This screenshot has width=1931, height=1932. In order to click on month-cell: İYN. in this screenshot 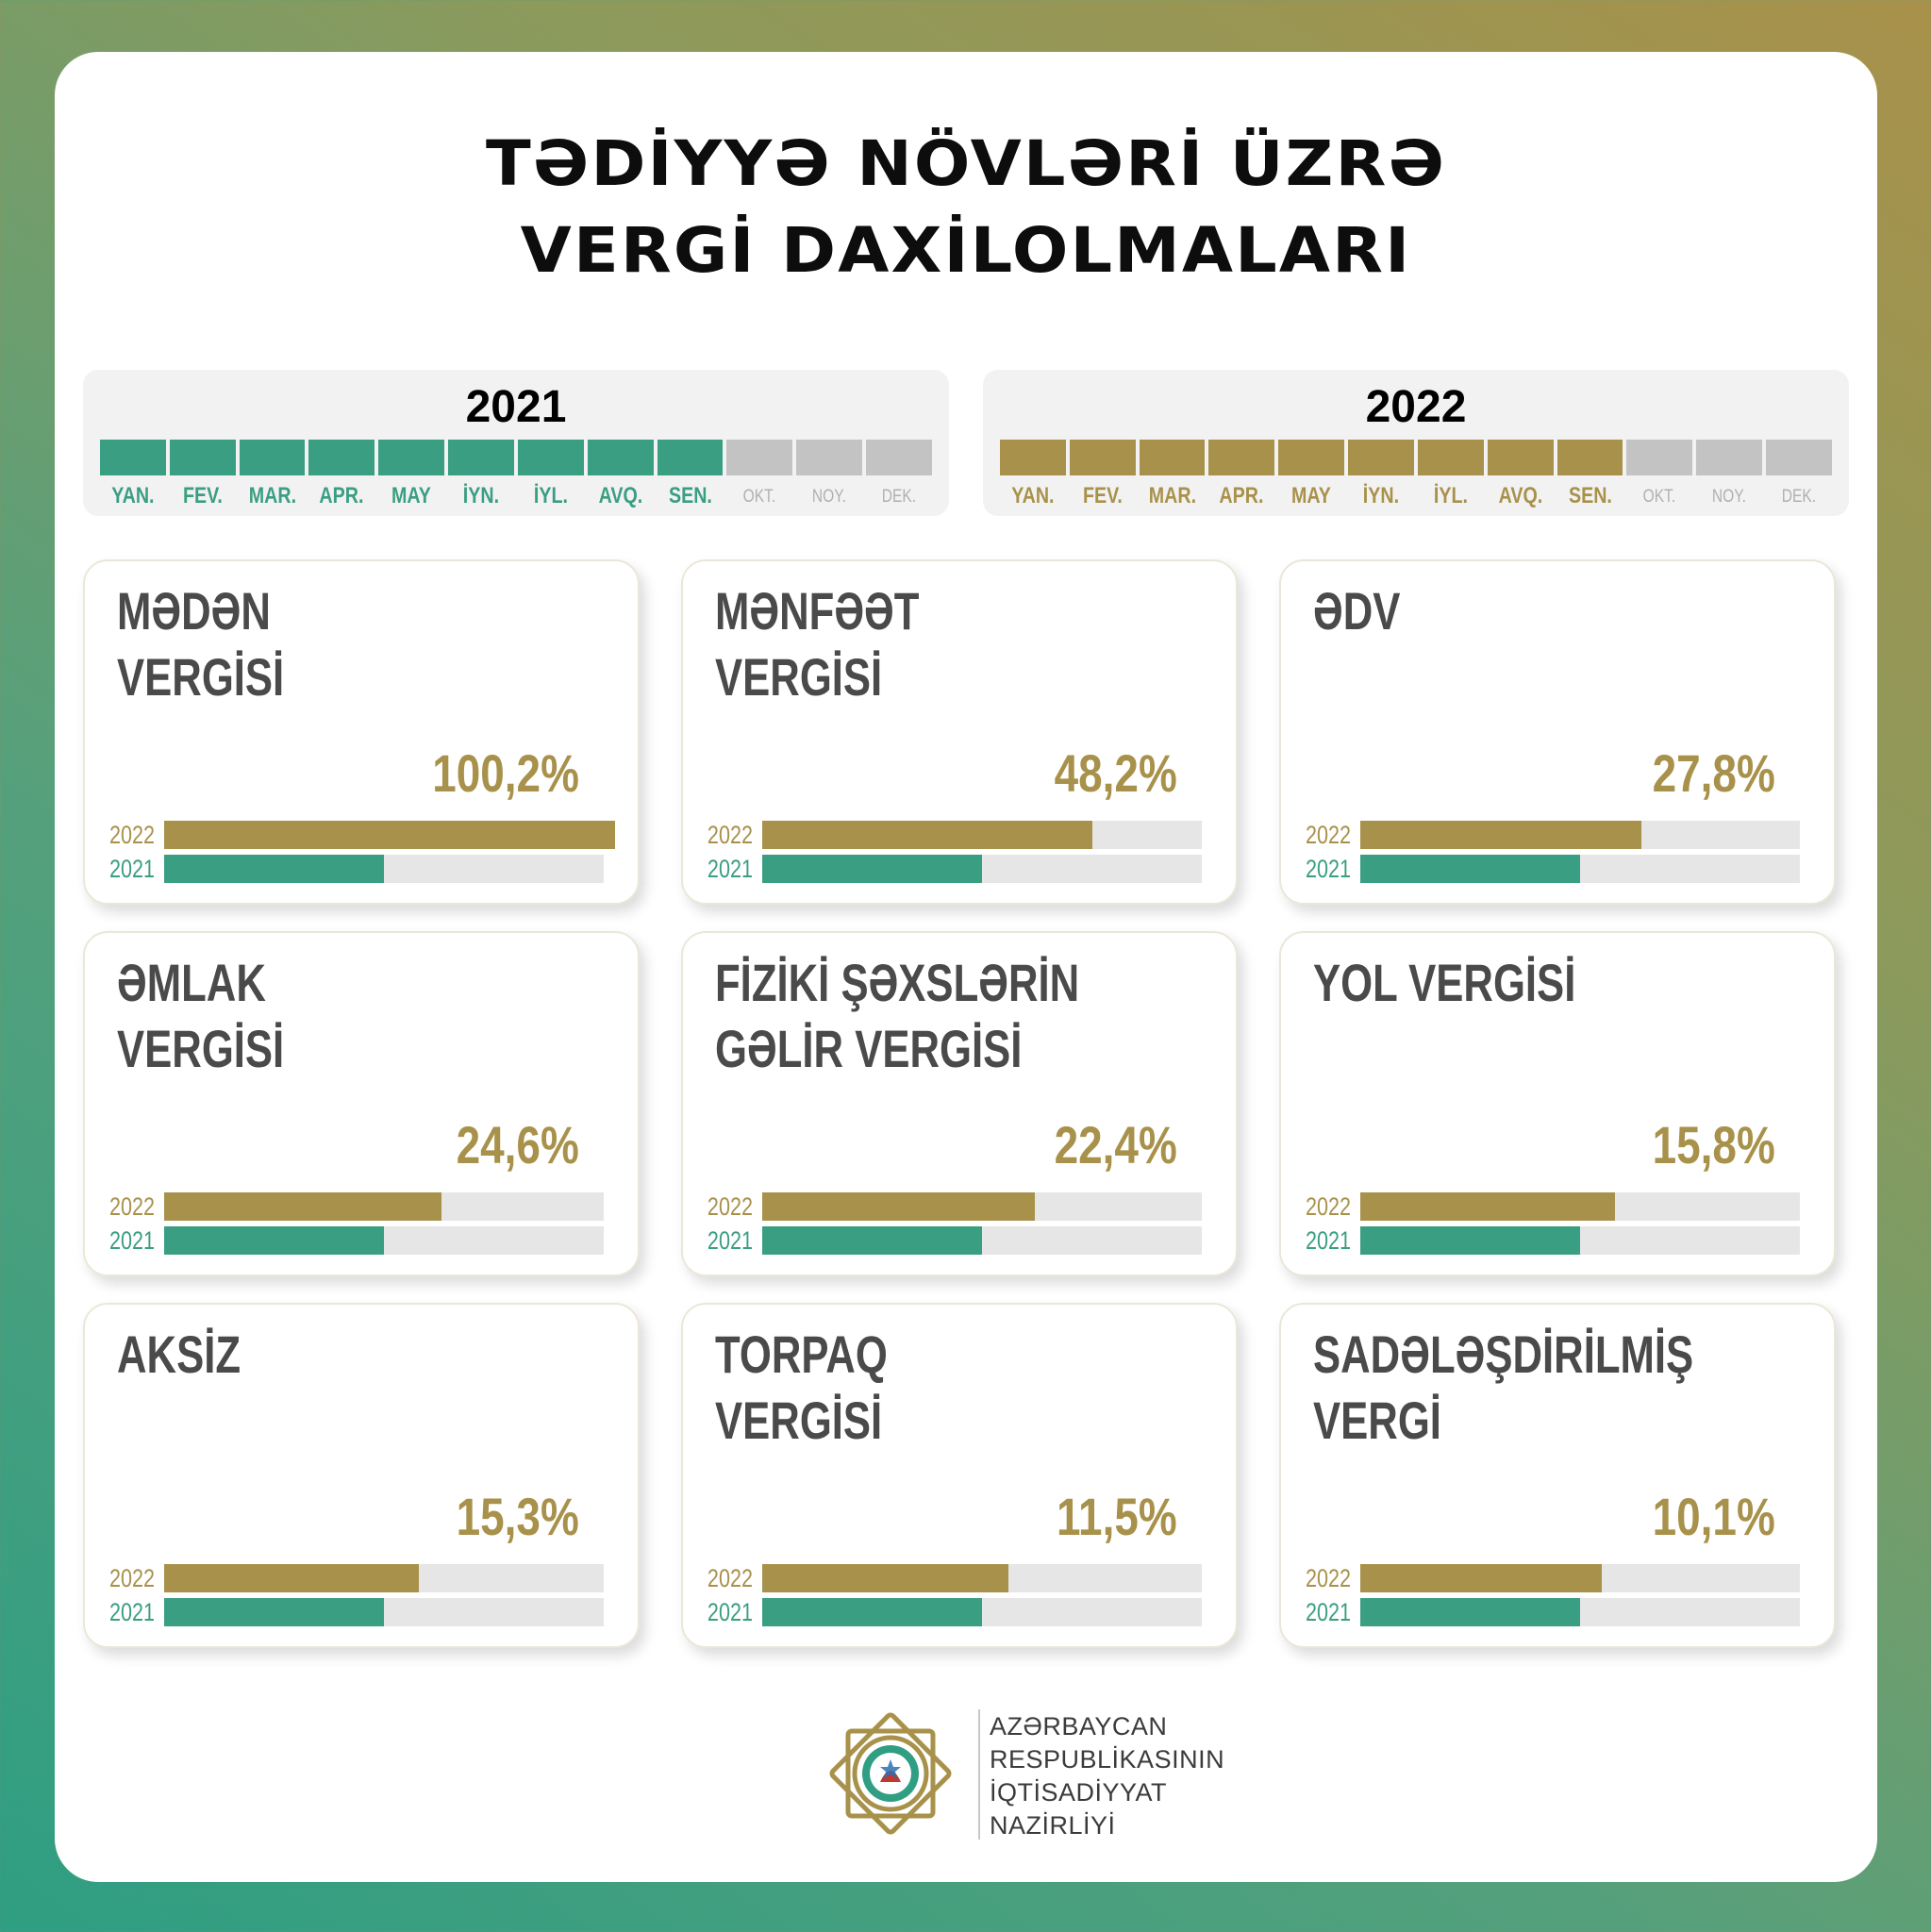, I will do `click(481, 475)`.